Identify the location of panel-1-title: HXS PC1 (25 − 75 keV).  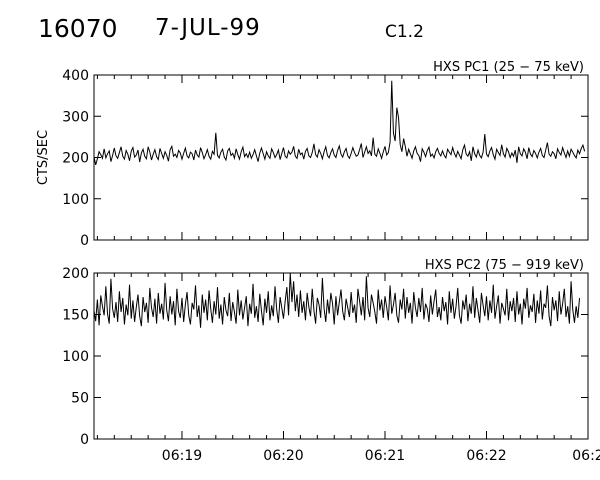
(508, 67).